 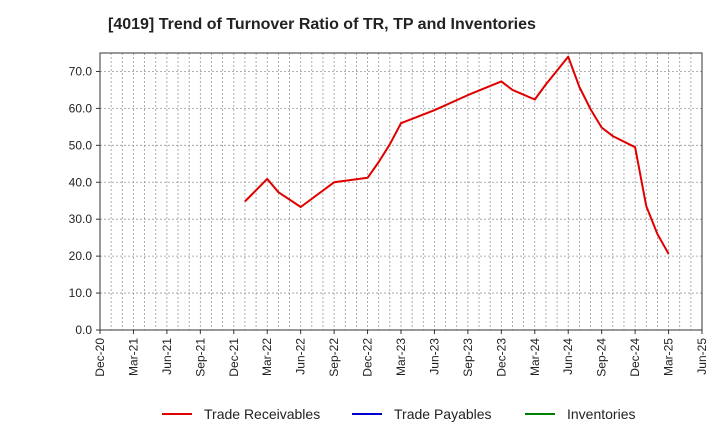 I want to click on x-tick-label: Mar-21, so click(x=133, y=357).